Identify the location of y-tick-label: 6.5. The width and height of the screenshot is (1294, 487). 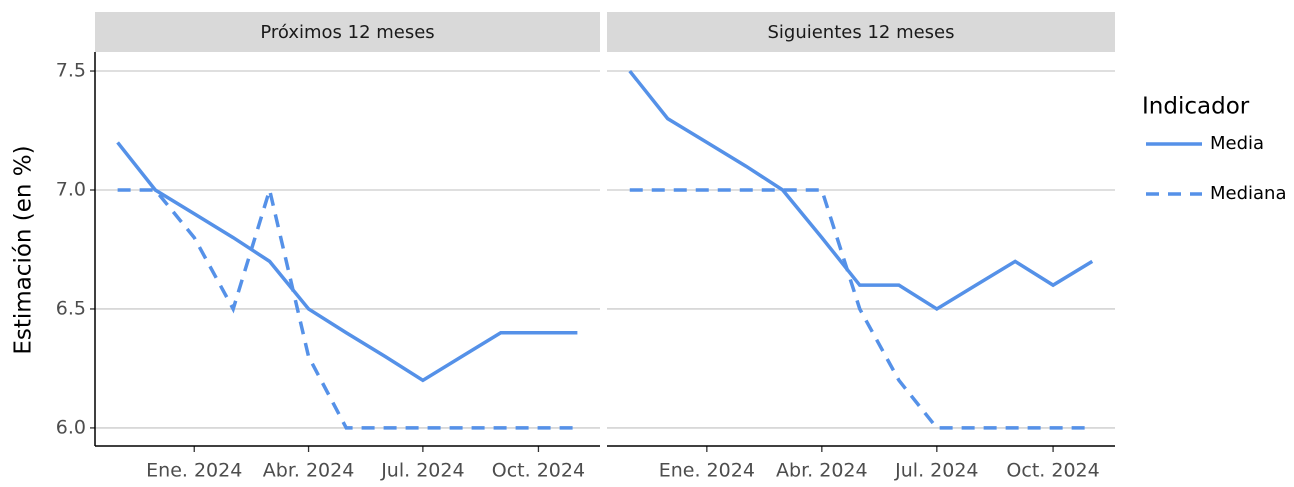
(71, 308).